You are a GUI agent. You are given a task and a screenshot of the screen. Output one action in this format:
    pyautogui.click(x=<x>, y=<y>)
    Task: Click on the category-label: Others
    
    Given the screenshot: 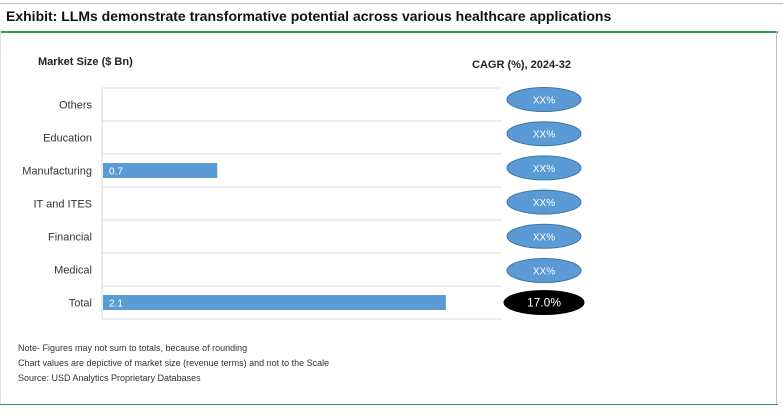 What is the action you would take?
    pyautogui.click(x=76, y=106)
    